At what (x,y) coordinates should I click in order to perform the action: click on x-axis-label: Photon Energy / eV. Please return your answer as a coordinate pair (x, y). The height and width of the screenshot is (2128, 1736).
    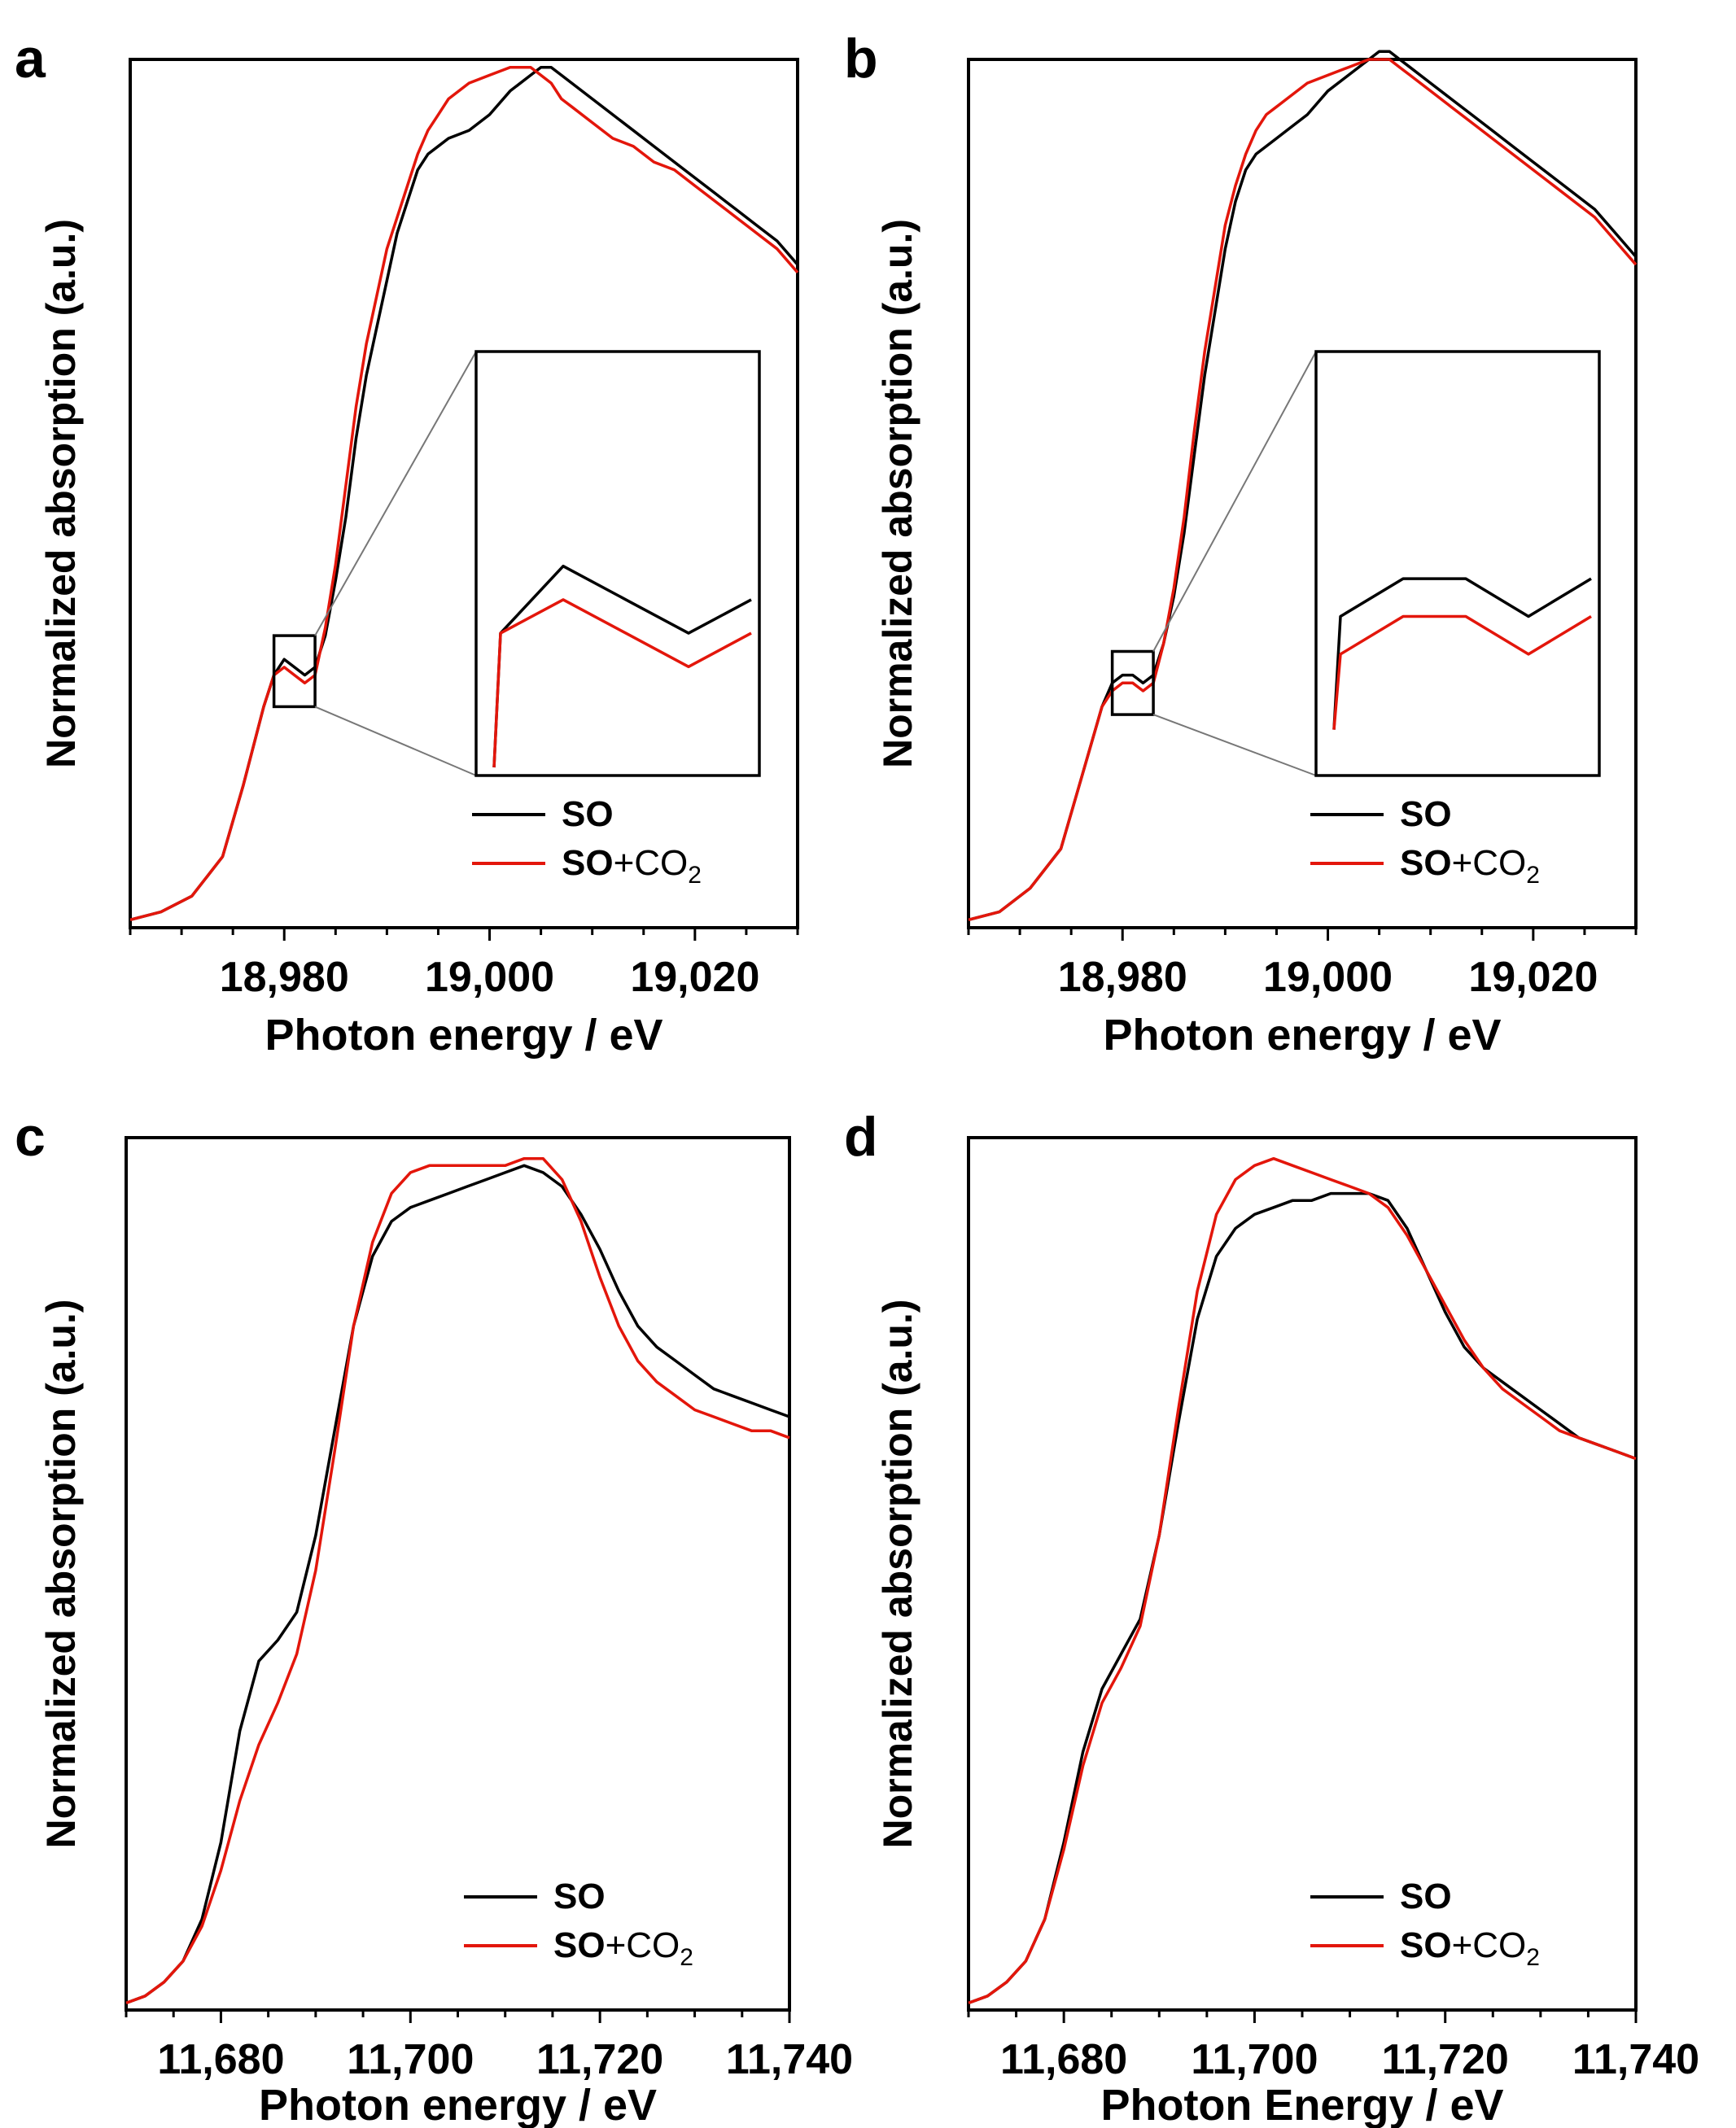
    Looking at the image, I should click on (1301, 2104).